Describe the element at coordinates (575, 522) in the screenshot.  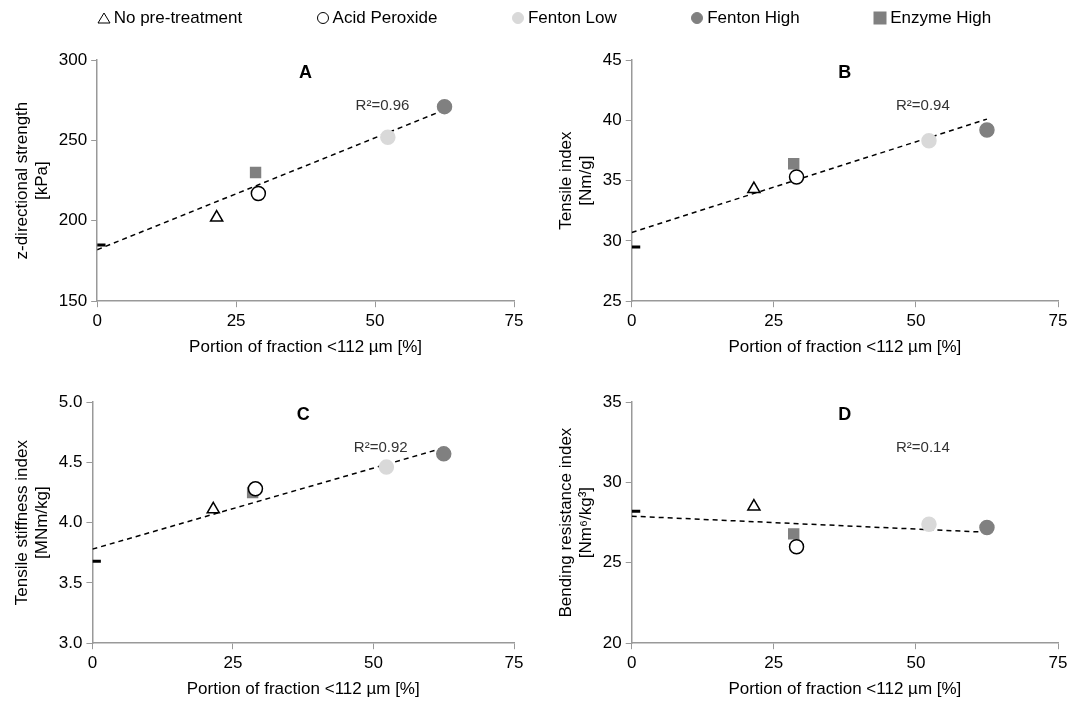
I see `y-axis-title: Bending resistance index [Nm⁶/kg³]` at that location.